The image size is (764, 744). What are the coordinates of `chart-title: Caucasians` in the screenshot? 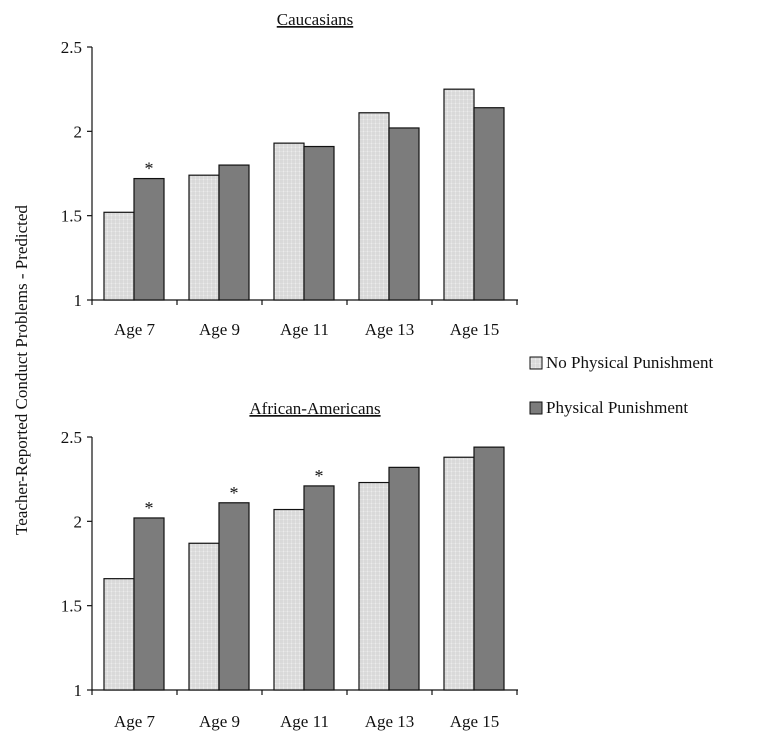 It's located at (315, 19).